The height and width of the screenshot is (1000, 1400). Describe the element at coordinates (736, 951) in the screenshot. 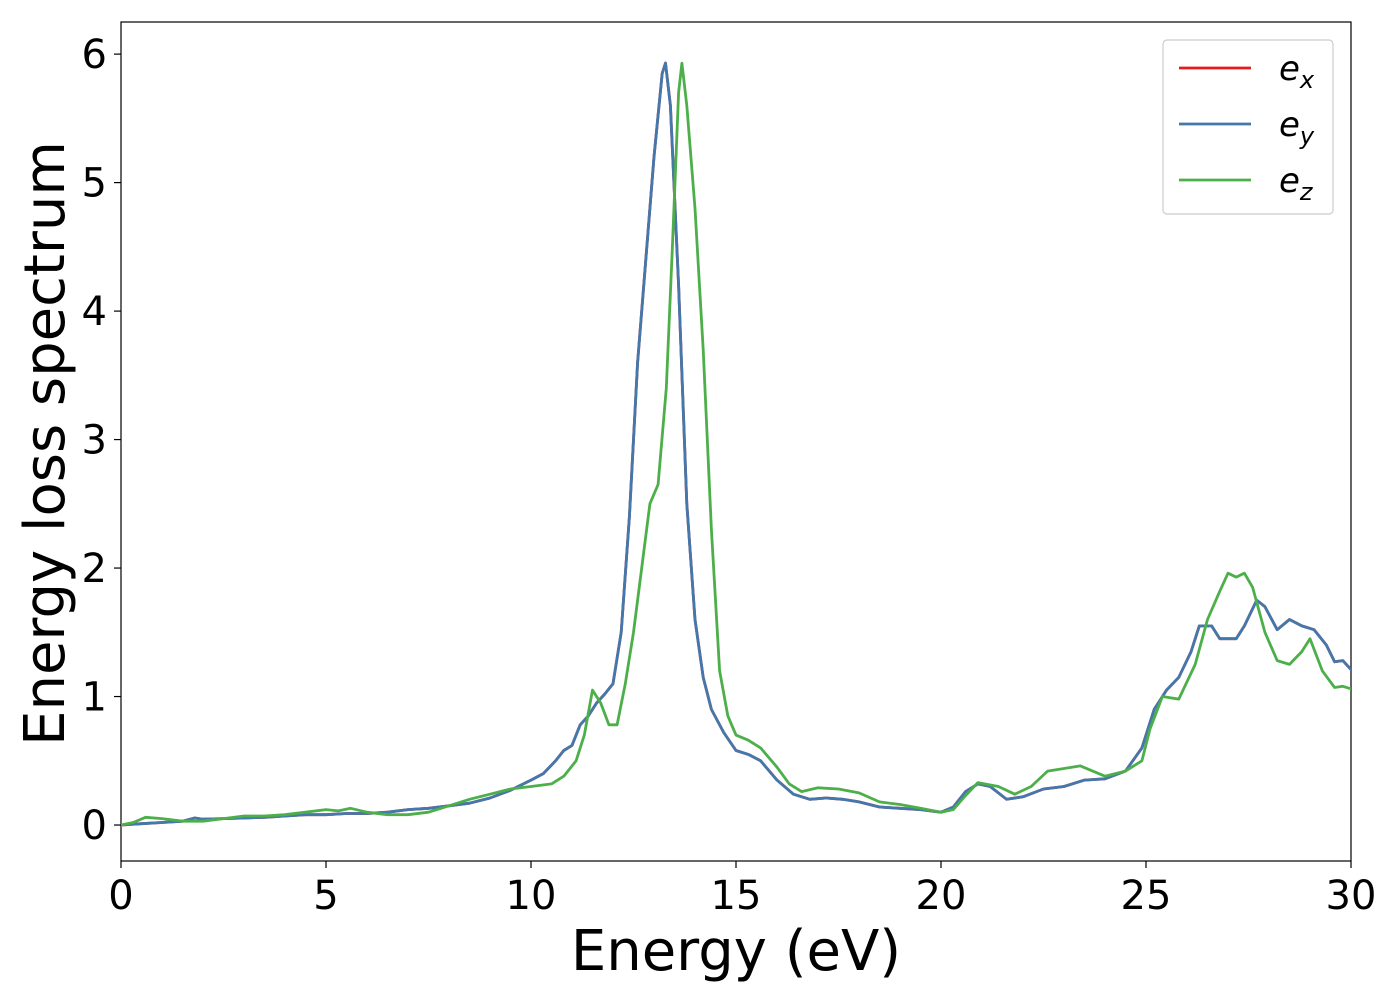

I see `x-axis-title: Energy (eV)` at that location.